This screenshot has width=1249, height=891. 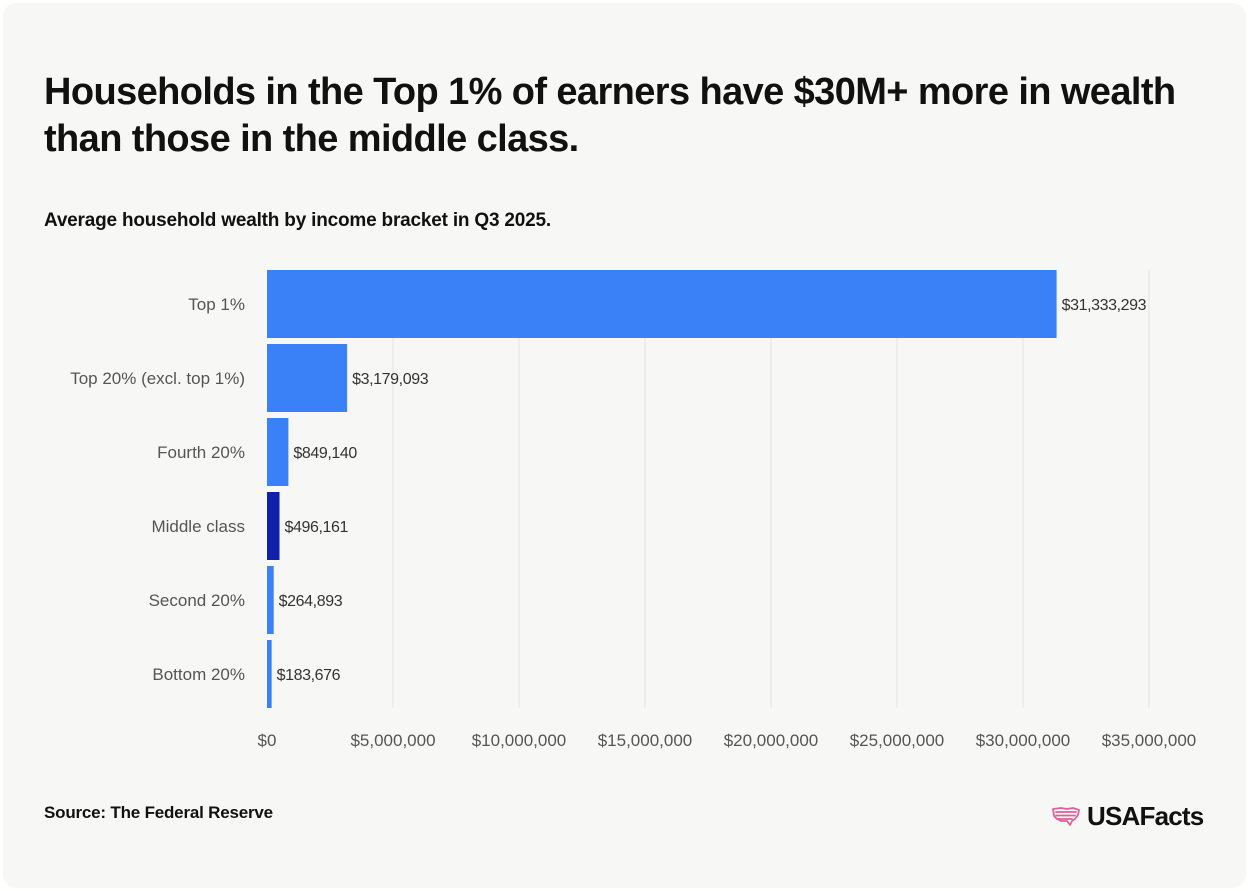 I want to click on data-label: $3,179,093, so click(x=390, y=379).